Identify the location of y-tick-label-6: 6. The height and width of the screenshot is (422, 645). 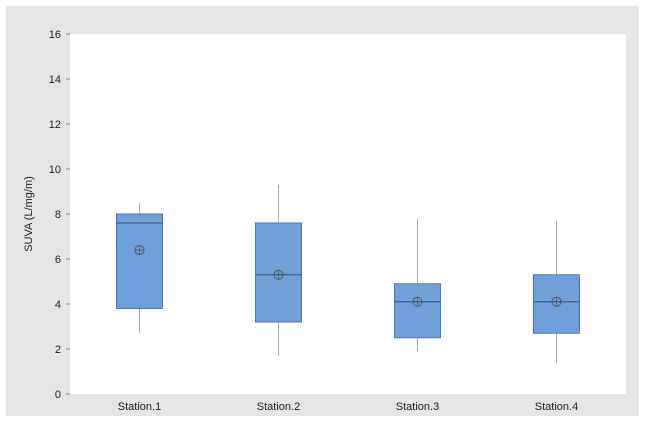
(58, 260).